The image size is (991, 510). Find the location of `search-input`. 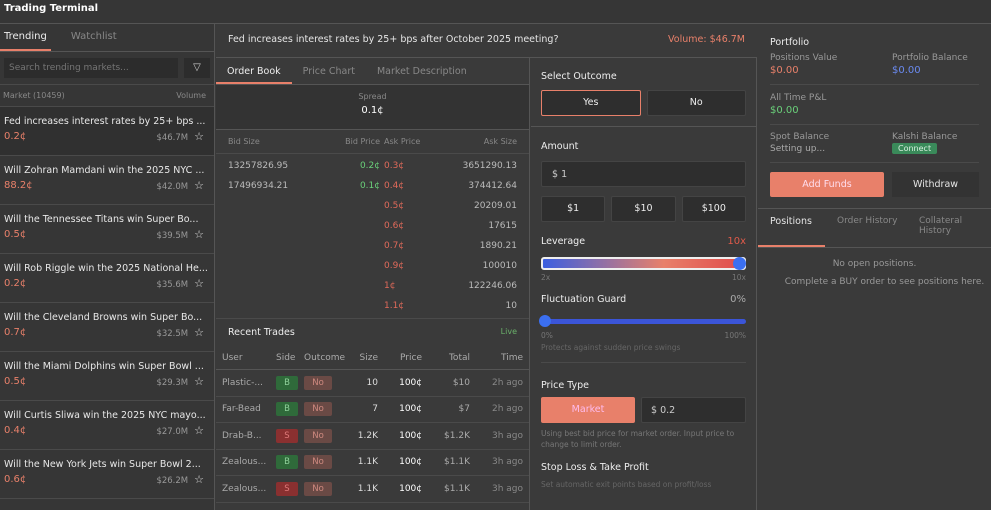

search-input is located at coordinates (91, 68).